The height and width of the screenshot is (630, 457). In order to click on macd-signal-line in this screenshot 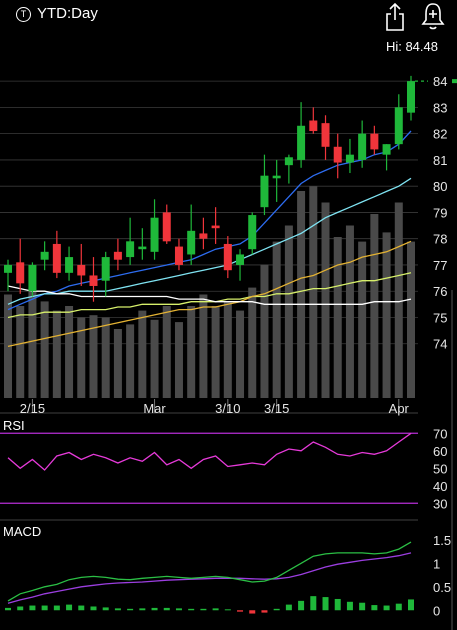, I will do `click(209, 578)`.